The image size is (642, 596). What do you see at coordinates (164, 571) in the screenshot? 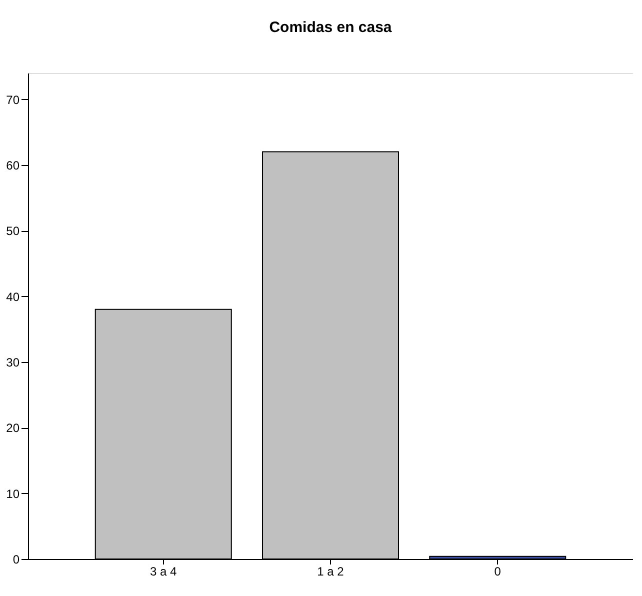
I see `x-tick-label: 3 a 4` at bounding box center [164, 571].